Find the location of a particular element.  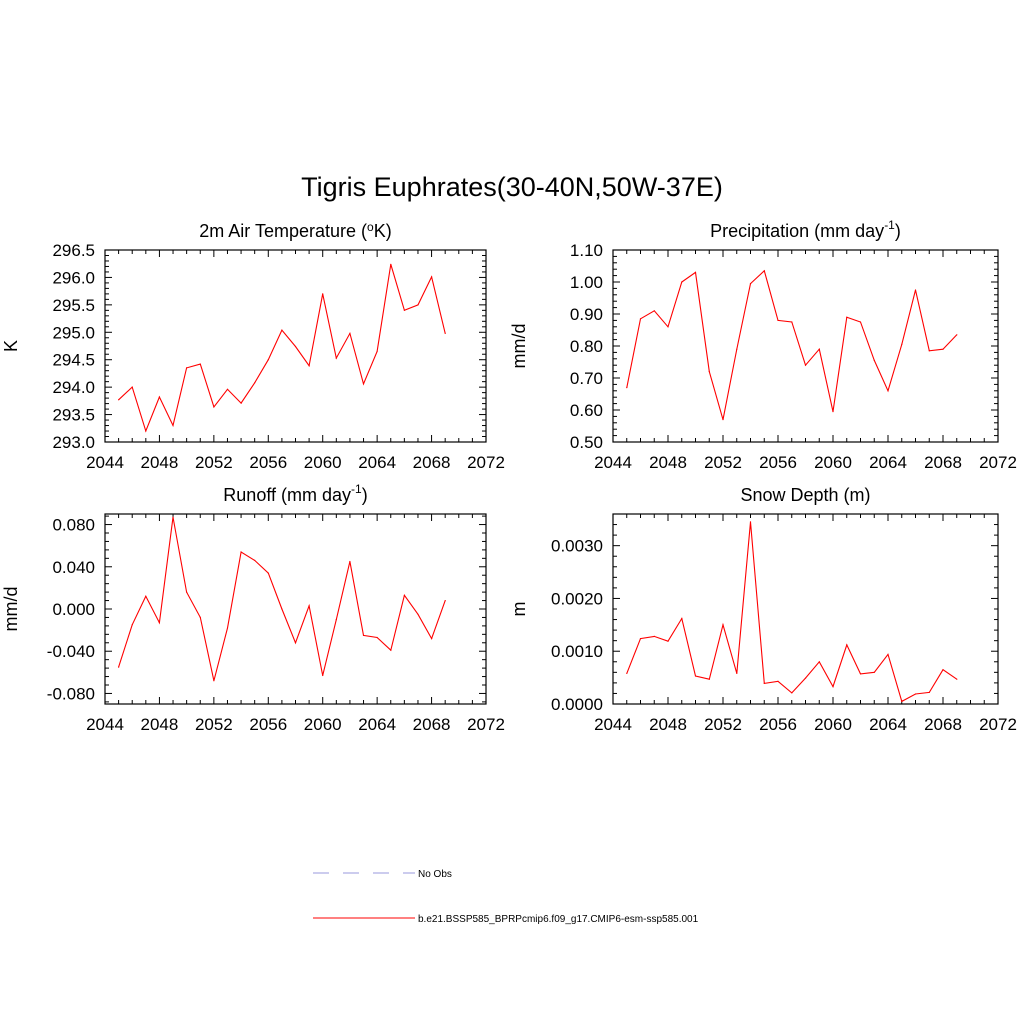

y-tick-label: 294.0 is located at coordinates (73, 387).